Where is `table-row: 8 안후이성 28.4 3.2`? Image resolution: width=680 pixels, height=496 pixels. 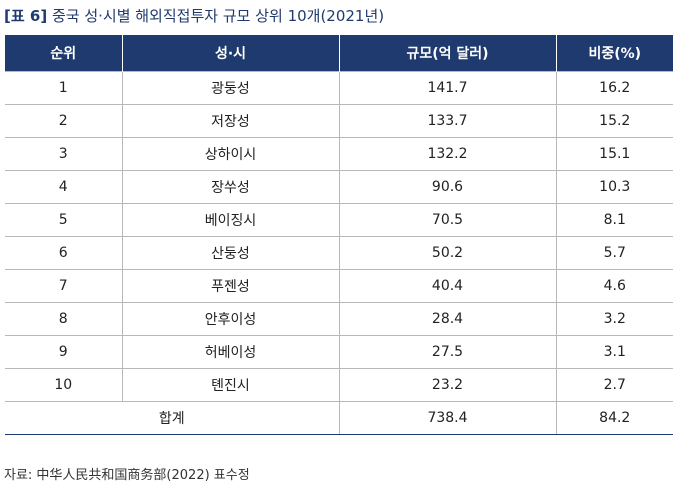
table-row: 8 안후이성 28.4 3.2 is located at coordinates (339, 319).